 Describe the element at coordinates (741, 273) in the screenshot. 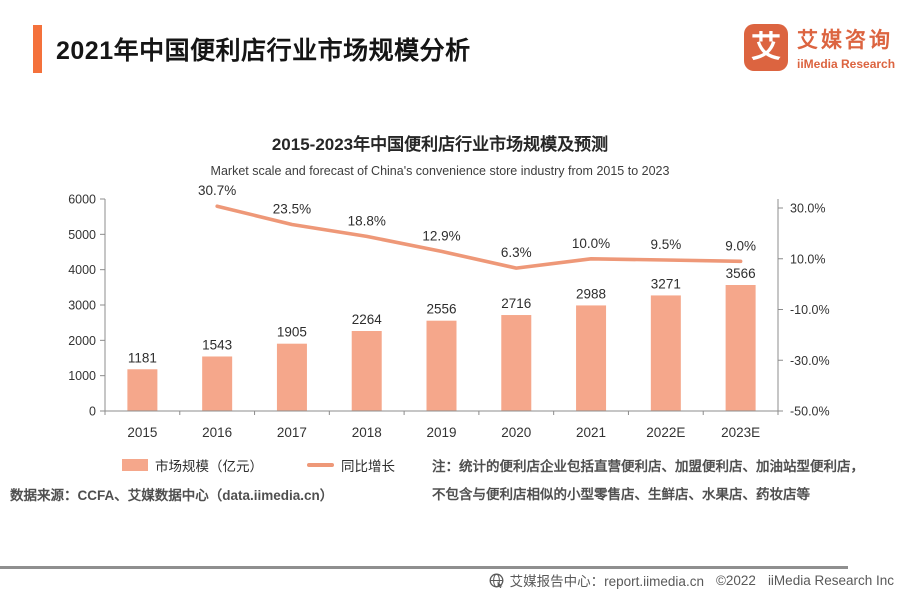

I see `bar-value-label: 3566` at that location.